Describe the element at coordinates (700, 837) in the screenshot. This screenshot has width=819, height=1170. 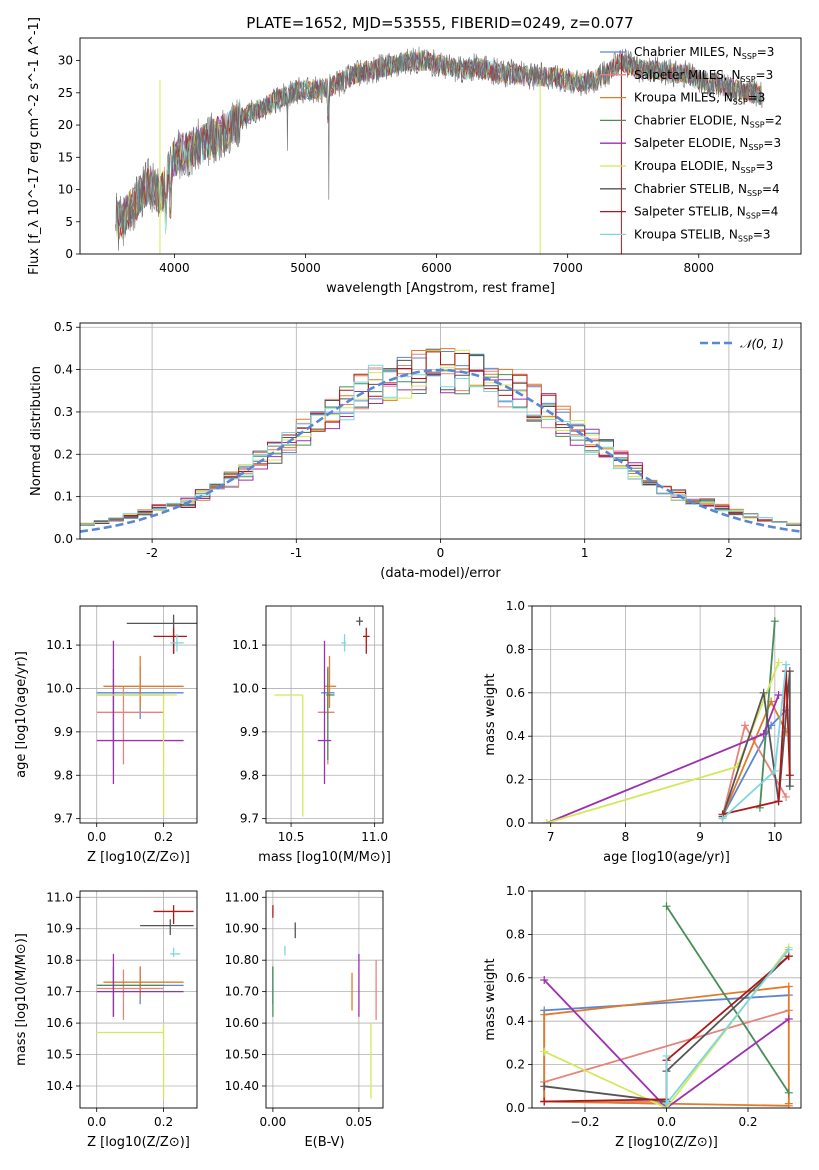
I see `x-tick-label: 9` at that location.